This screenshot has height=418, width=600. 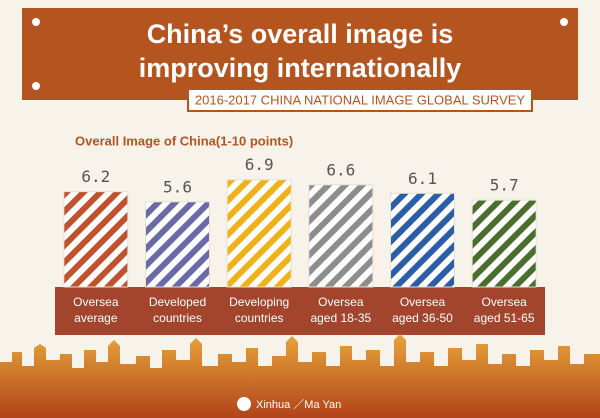 I want to click on category-band, so click(x=300, y=311).